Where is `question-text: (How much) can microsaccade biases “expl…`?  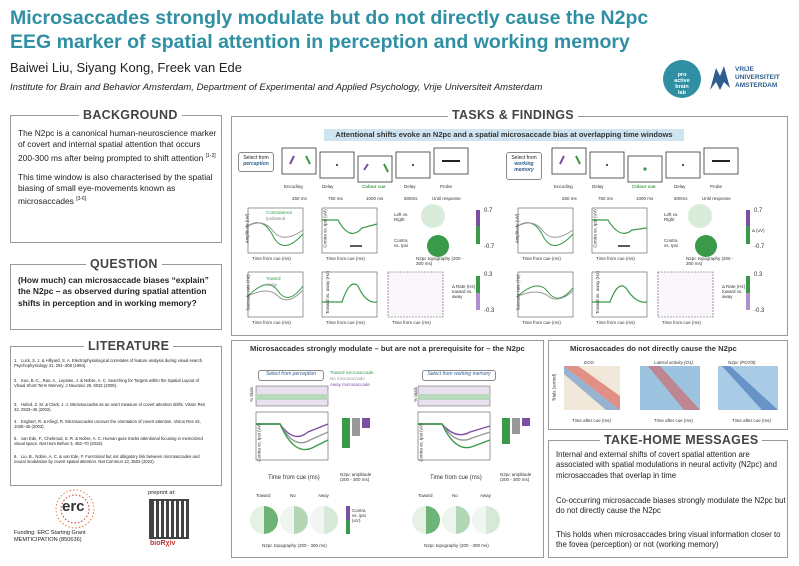 question-text: (How much) can microsaccade biases “expl… is located at coordinates (113, 291).